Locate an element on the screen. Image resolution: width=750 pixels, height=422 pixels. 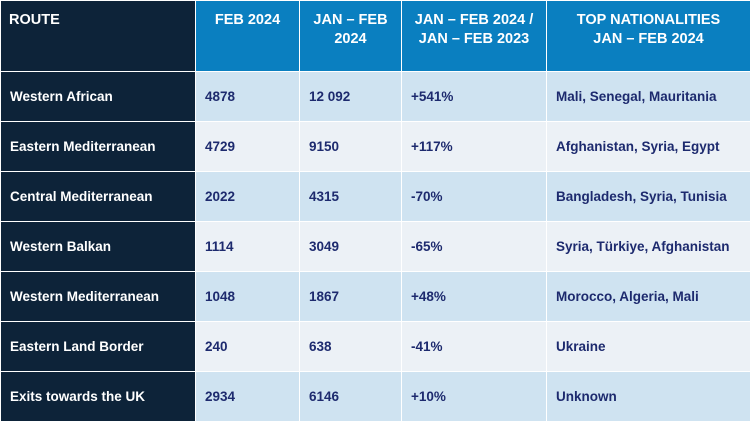
route-cell: Eastern Land Border is located at coordinates (98, 347).